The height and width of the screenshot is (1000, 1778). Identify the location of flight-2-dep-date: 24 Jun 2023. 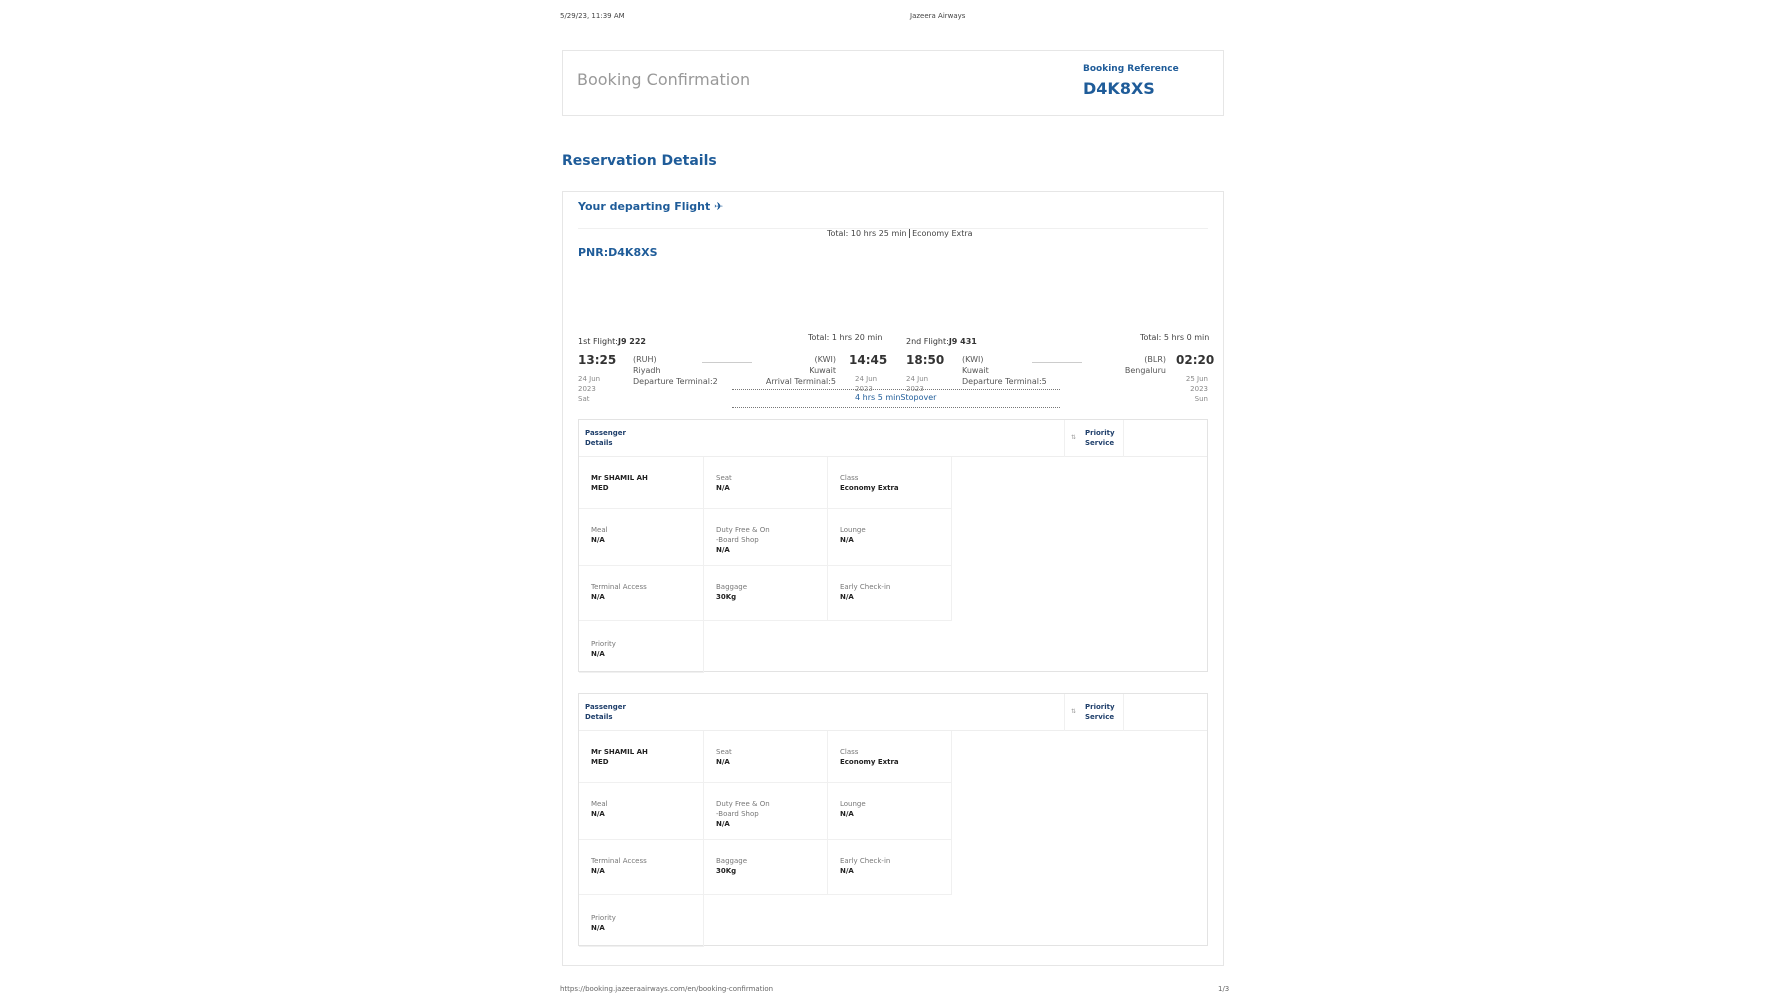
(917, 384).